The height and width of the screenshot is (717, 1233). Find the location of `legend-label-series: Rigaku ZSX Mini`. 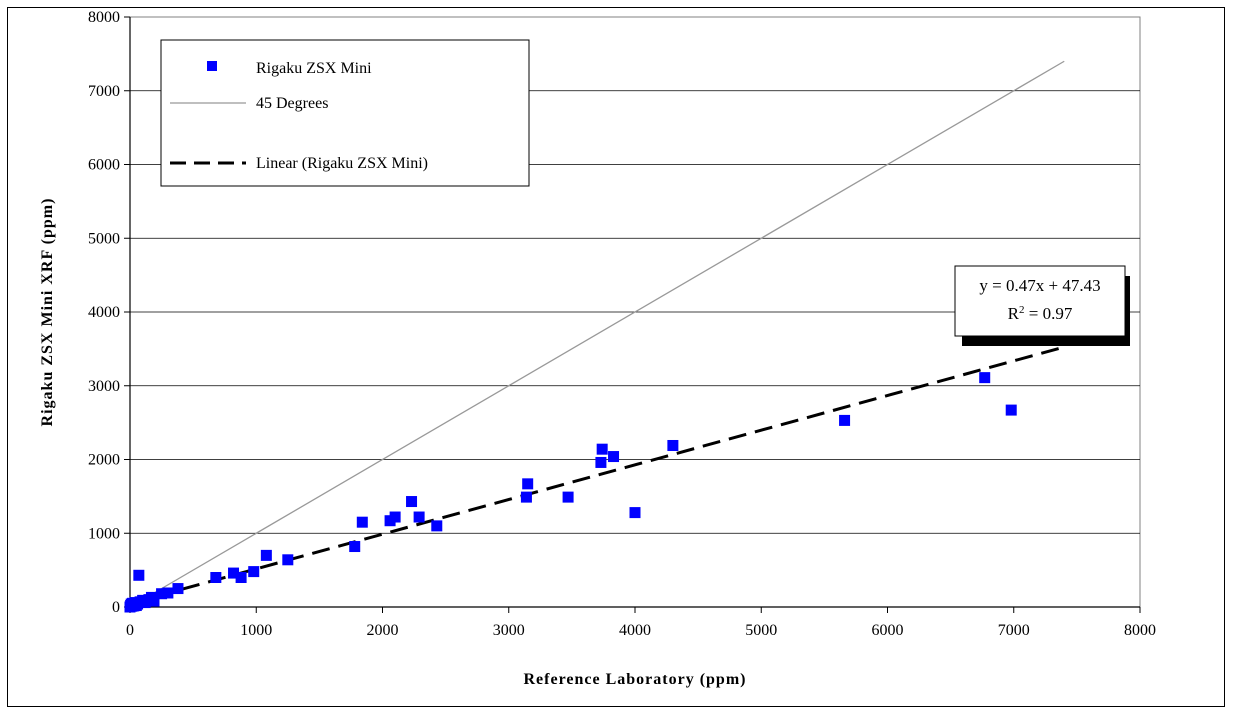

legend-label-series: Rigaku ZSX Mini is located at coordinates (314, 68).